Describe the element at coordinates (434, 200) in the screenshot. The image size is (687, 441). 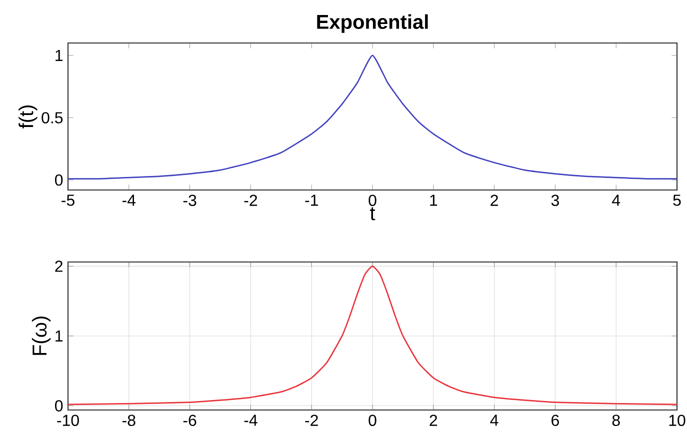
I see `x-tick-label: 1` at that location.